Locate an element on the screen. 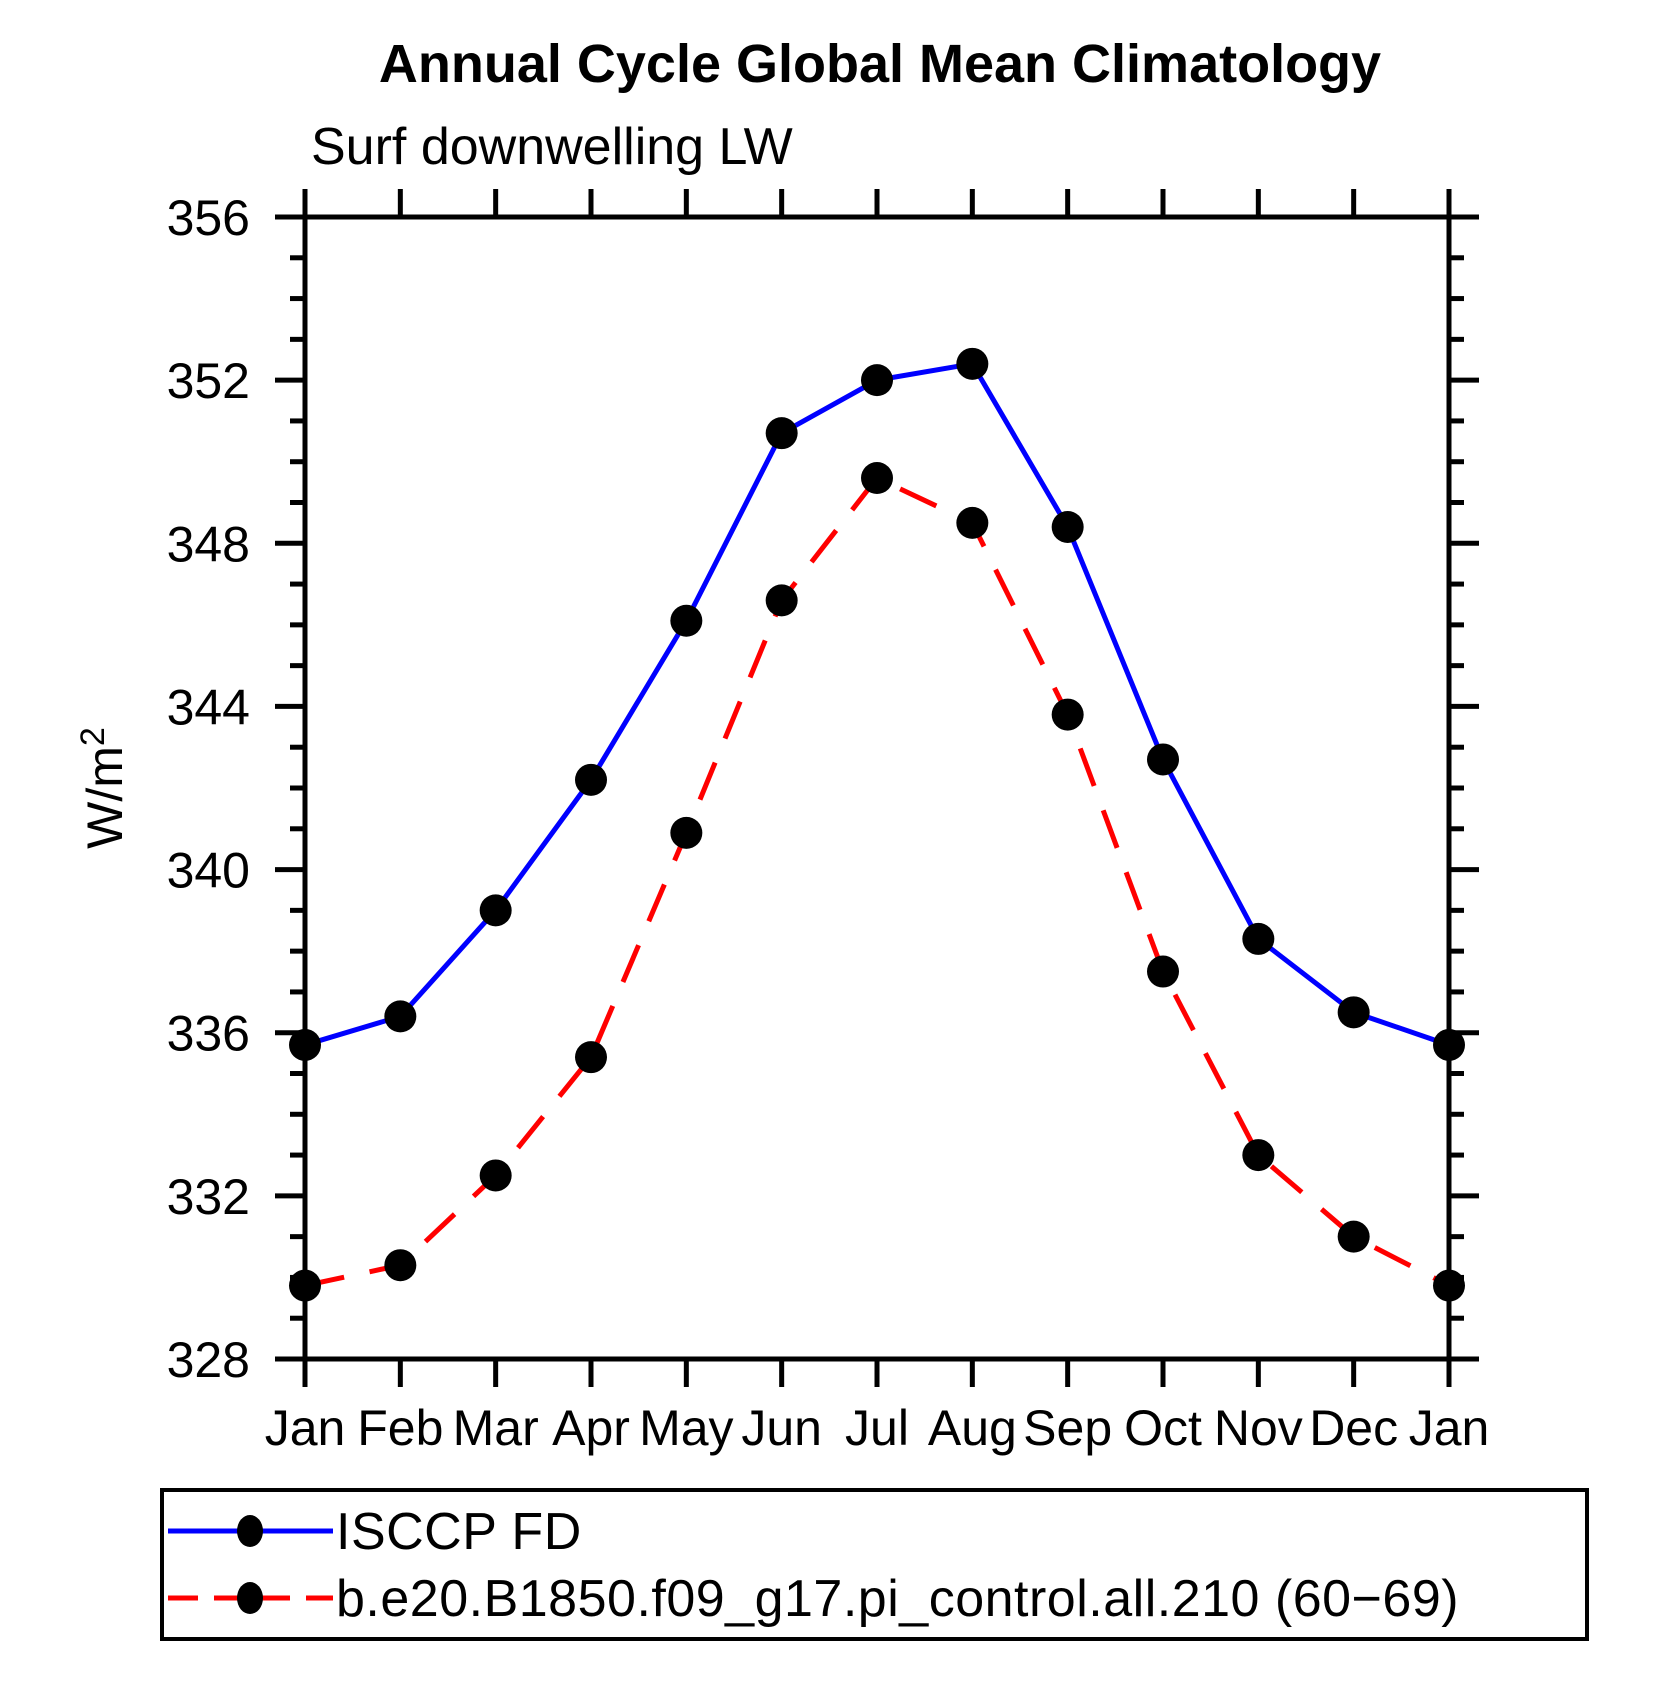 The image size is (1680, 1685). x-axis-tick-label: May is located at coordinates (686, 1428).